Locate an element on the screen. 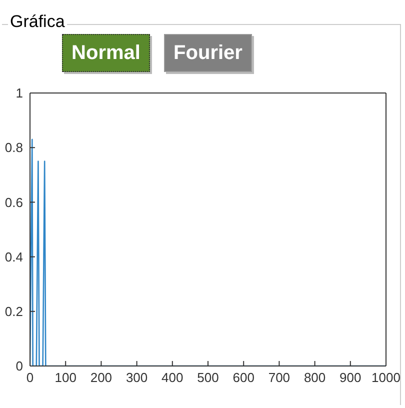  x-tick-label: 500 is located at coordinates (208, 378).